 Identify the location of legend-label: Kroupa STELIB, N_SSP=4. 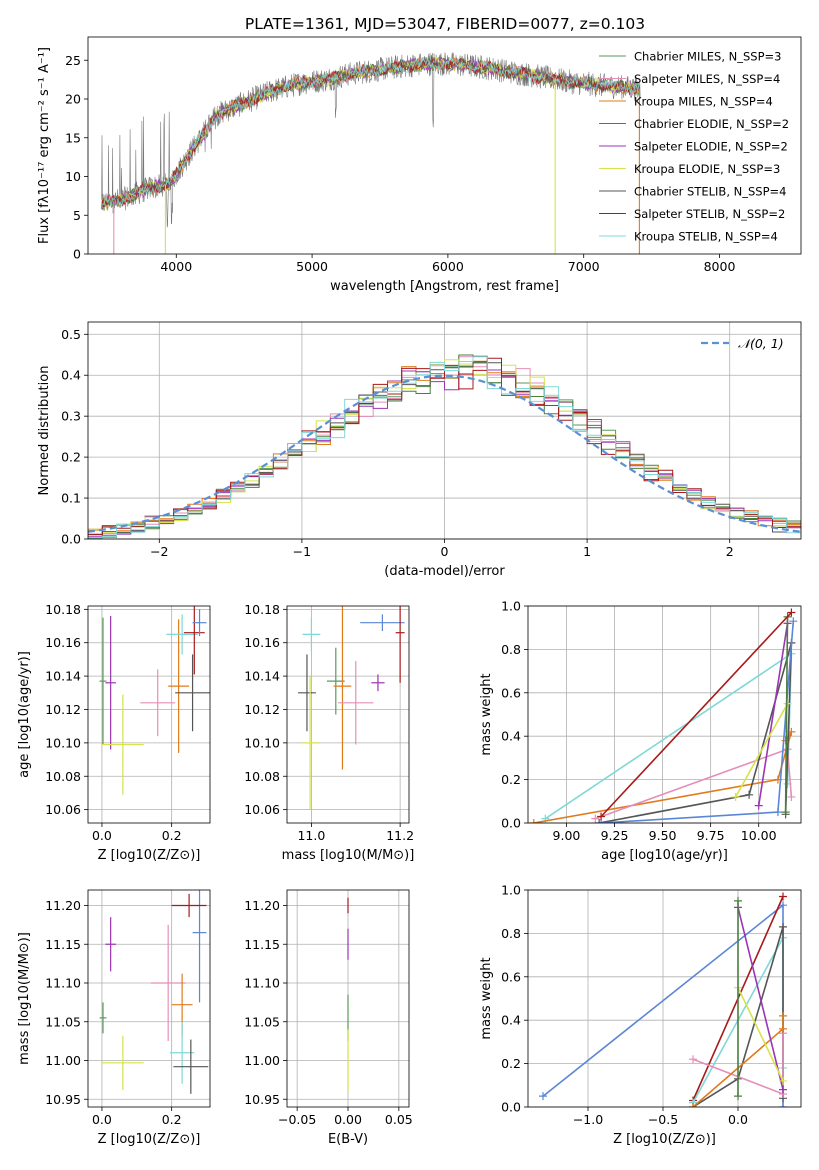
(706, 237).